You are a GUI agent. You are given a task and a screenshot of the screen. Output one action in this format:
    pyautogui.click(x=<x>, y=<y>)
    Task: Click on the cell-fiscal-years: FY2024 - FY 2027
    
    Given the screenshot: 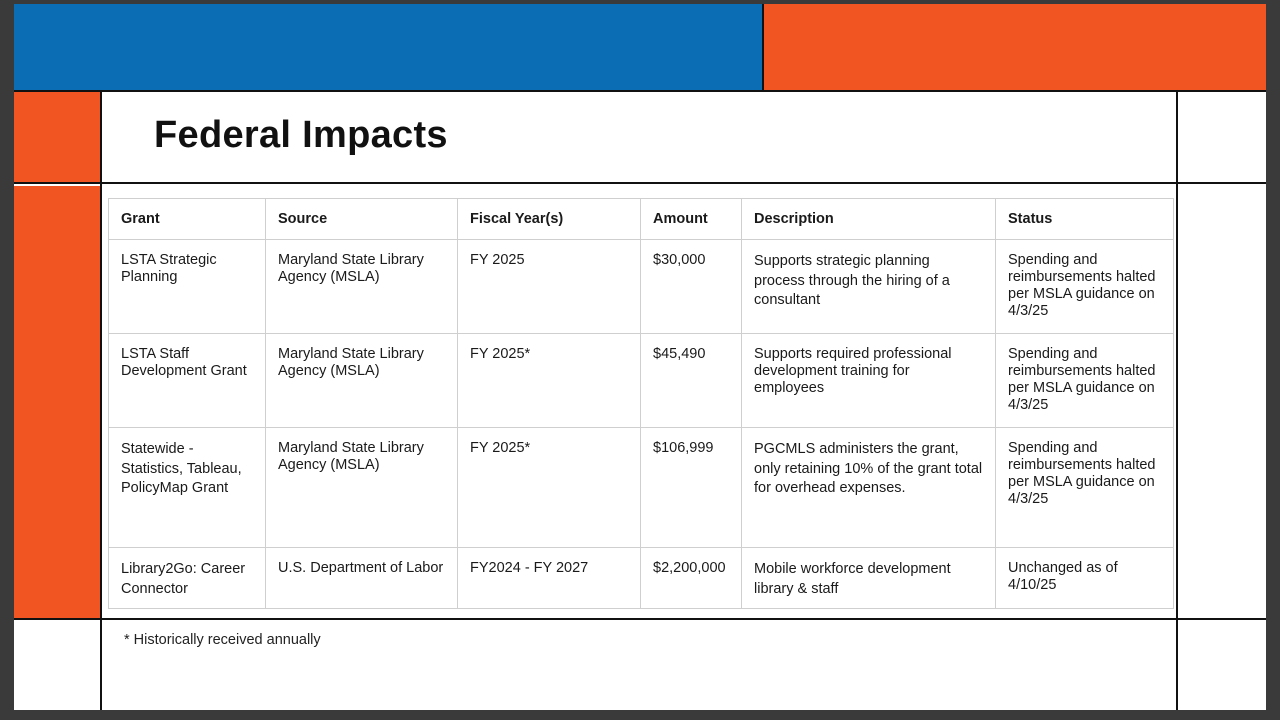 What is the action you would take?
    pyautogui.click(x=549, y=578)
    